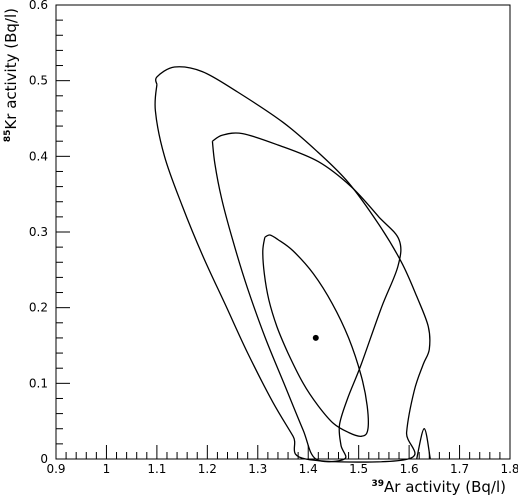 This screenshot has width=518, height=497. What do you see at coordinates (207, 469) in the screenshot?
I see `x-tick-label: 1.2` at bounding box center [207, 469].